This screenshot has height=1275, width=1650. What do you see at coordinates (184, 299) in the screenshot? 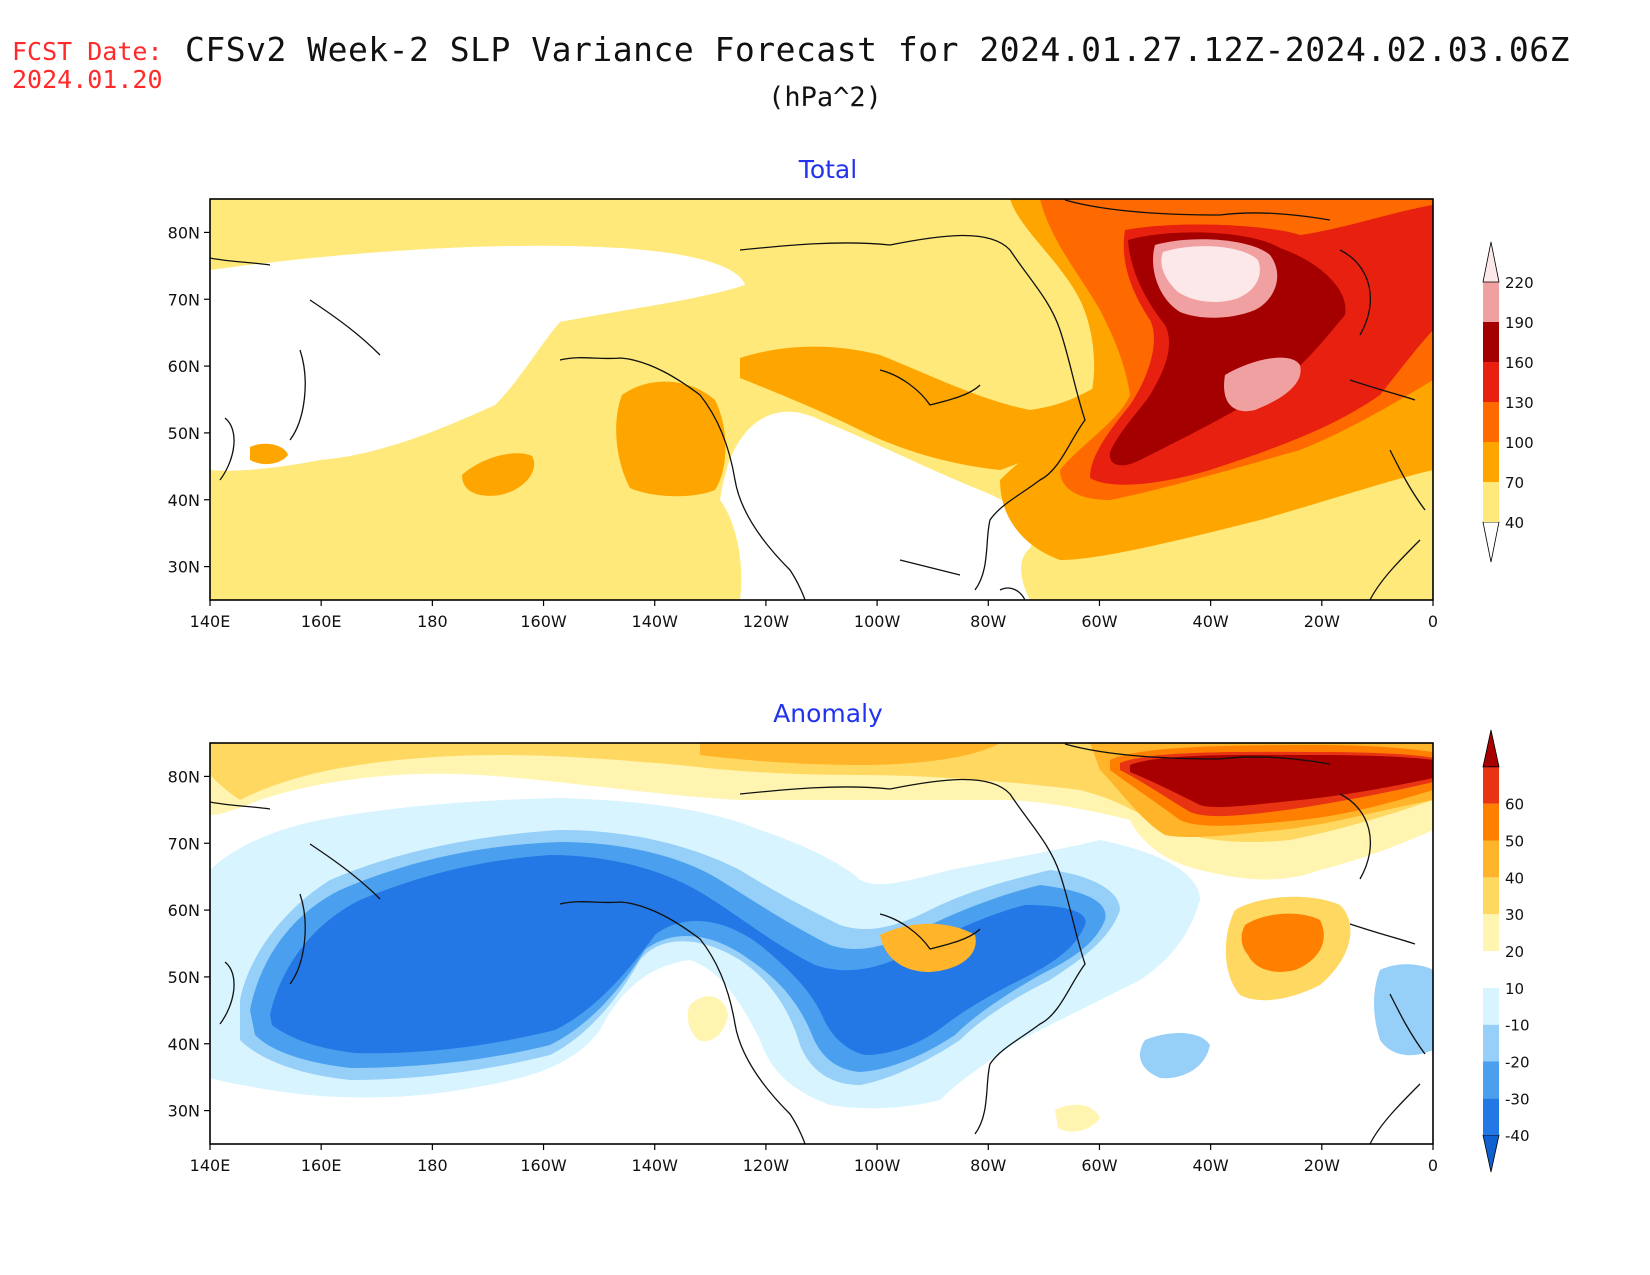
I see `total-lat-label: 70N` at bounding box center [184, 299].